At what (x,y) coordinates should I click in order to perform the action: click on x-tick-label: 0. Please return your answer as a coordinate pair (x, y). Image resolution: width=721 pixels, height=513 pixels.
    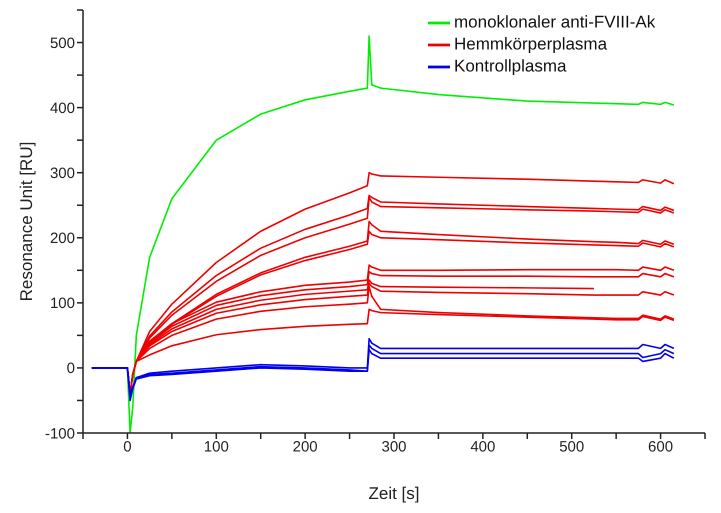
    Looking at the image, I should click on (127, 447).